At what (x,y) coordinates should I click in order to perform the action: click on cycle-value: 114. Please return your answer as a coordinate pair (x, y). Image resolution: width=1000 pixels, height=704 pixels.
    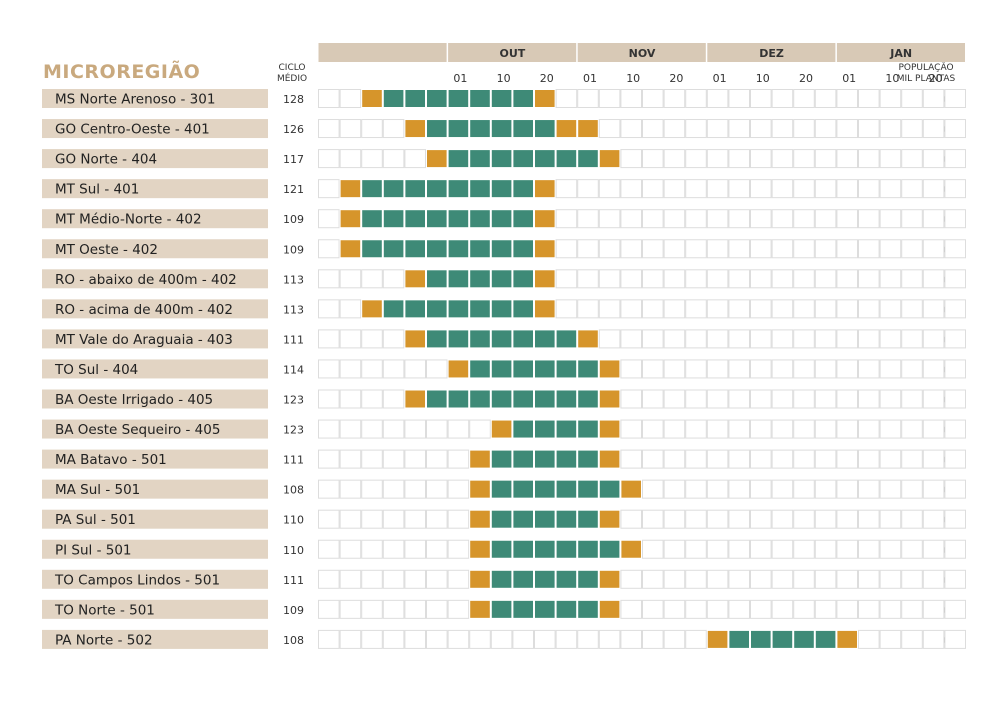
    Looking at the image, I should click on (293, 369).